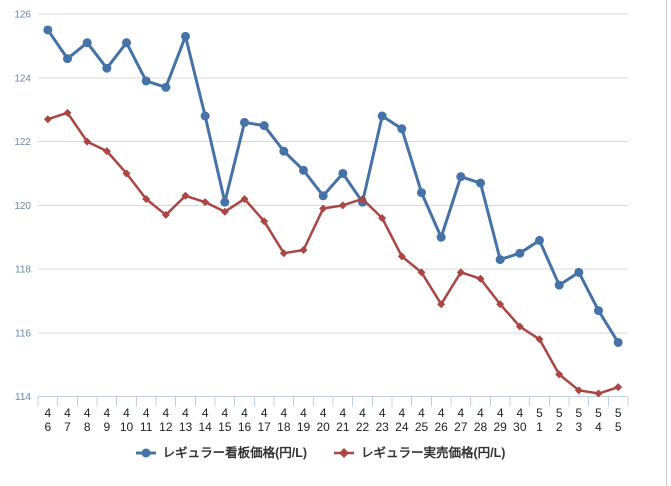 Image resolution: width=671 pixels, height=486 pixels. What do you see at coordinates (186, 427) in the screenshot?
I see `svg-text: 13` at bounding box center [186, 427].